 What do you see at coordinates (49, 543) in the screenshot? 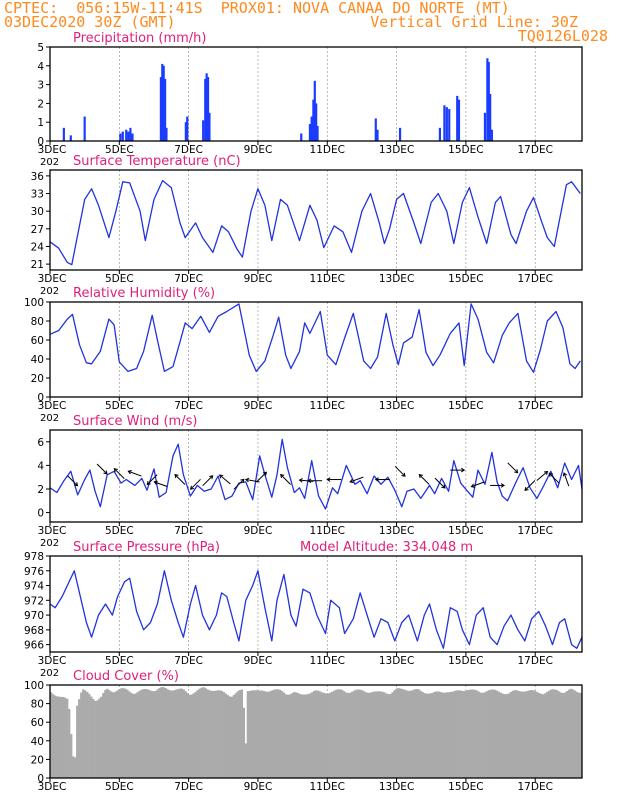
I see `wind-cutoff-label: 202` at bounding box center [49, 543].